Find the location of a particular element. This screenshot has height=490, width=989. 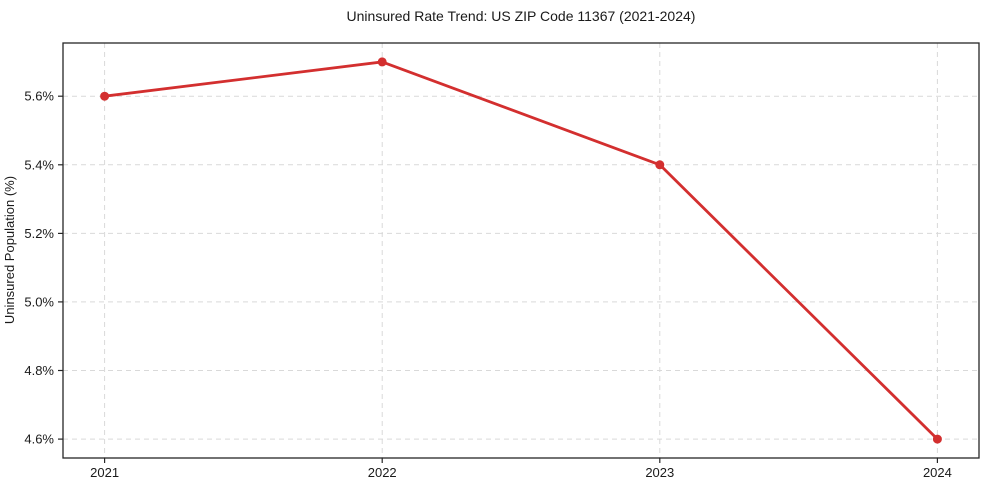

y-axis-label: Uninsured Population (%) is located at coordinates (9, 250).